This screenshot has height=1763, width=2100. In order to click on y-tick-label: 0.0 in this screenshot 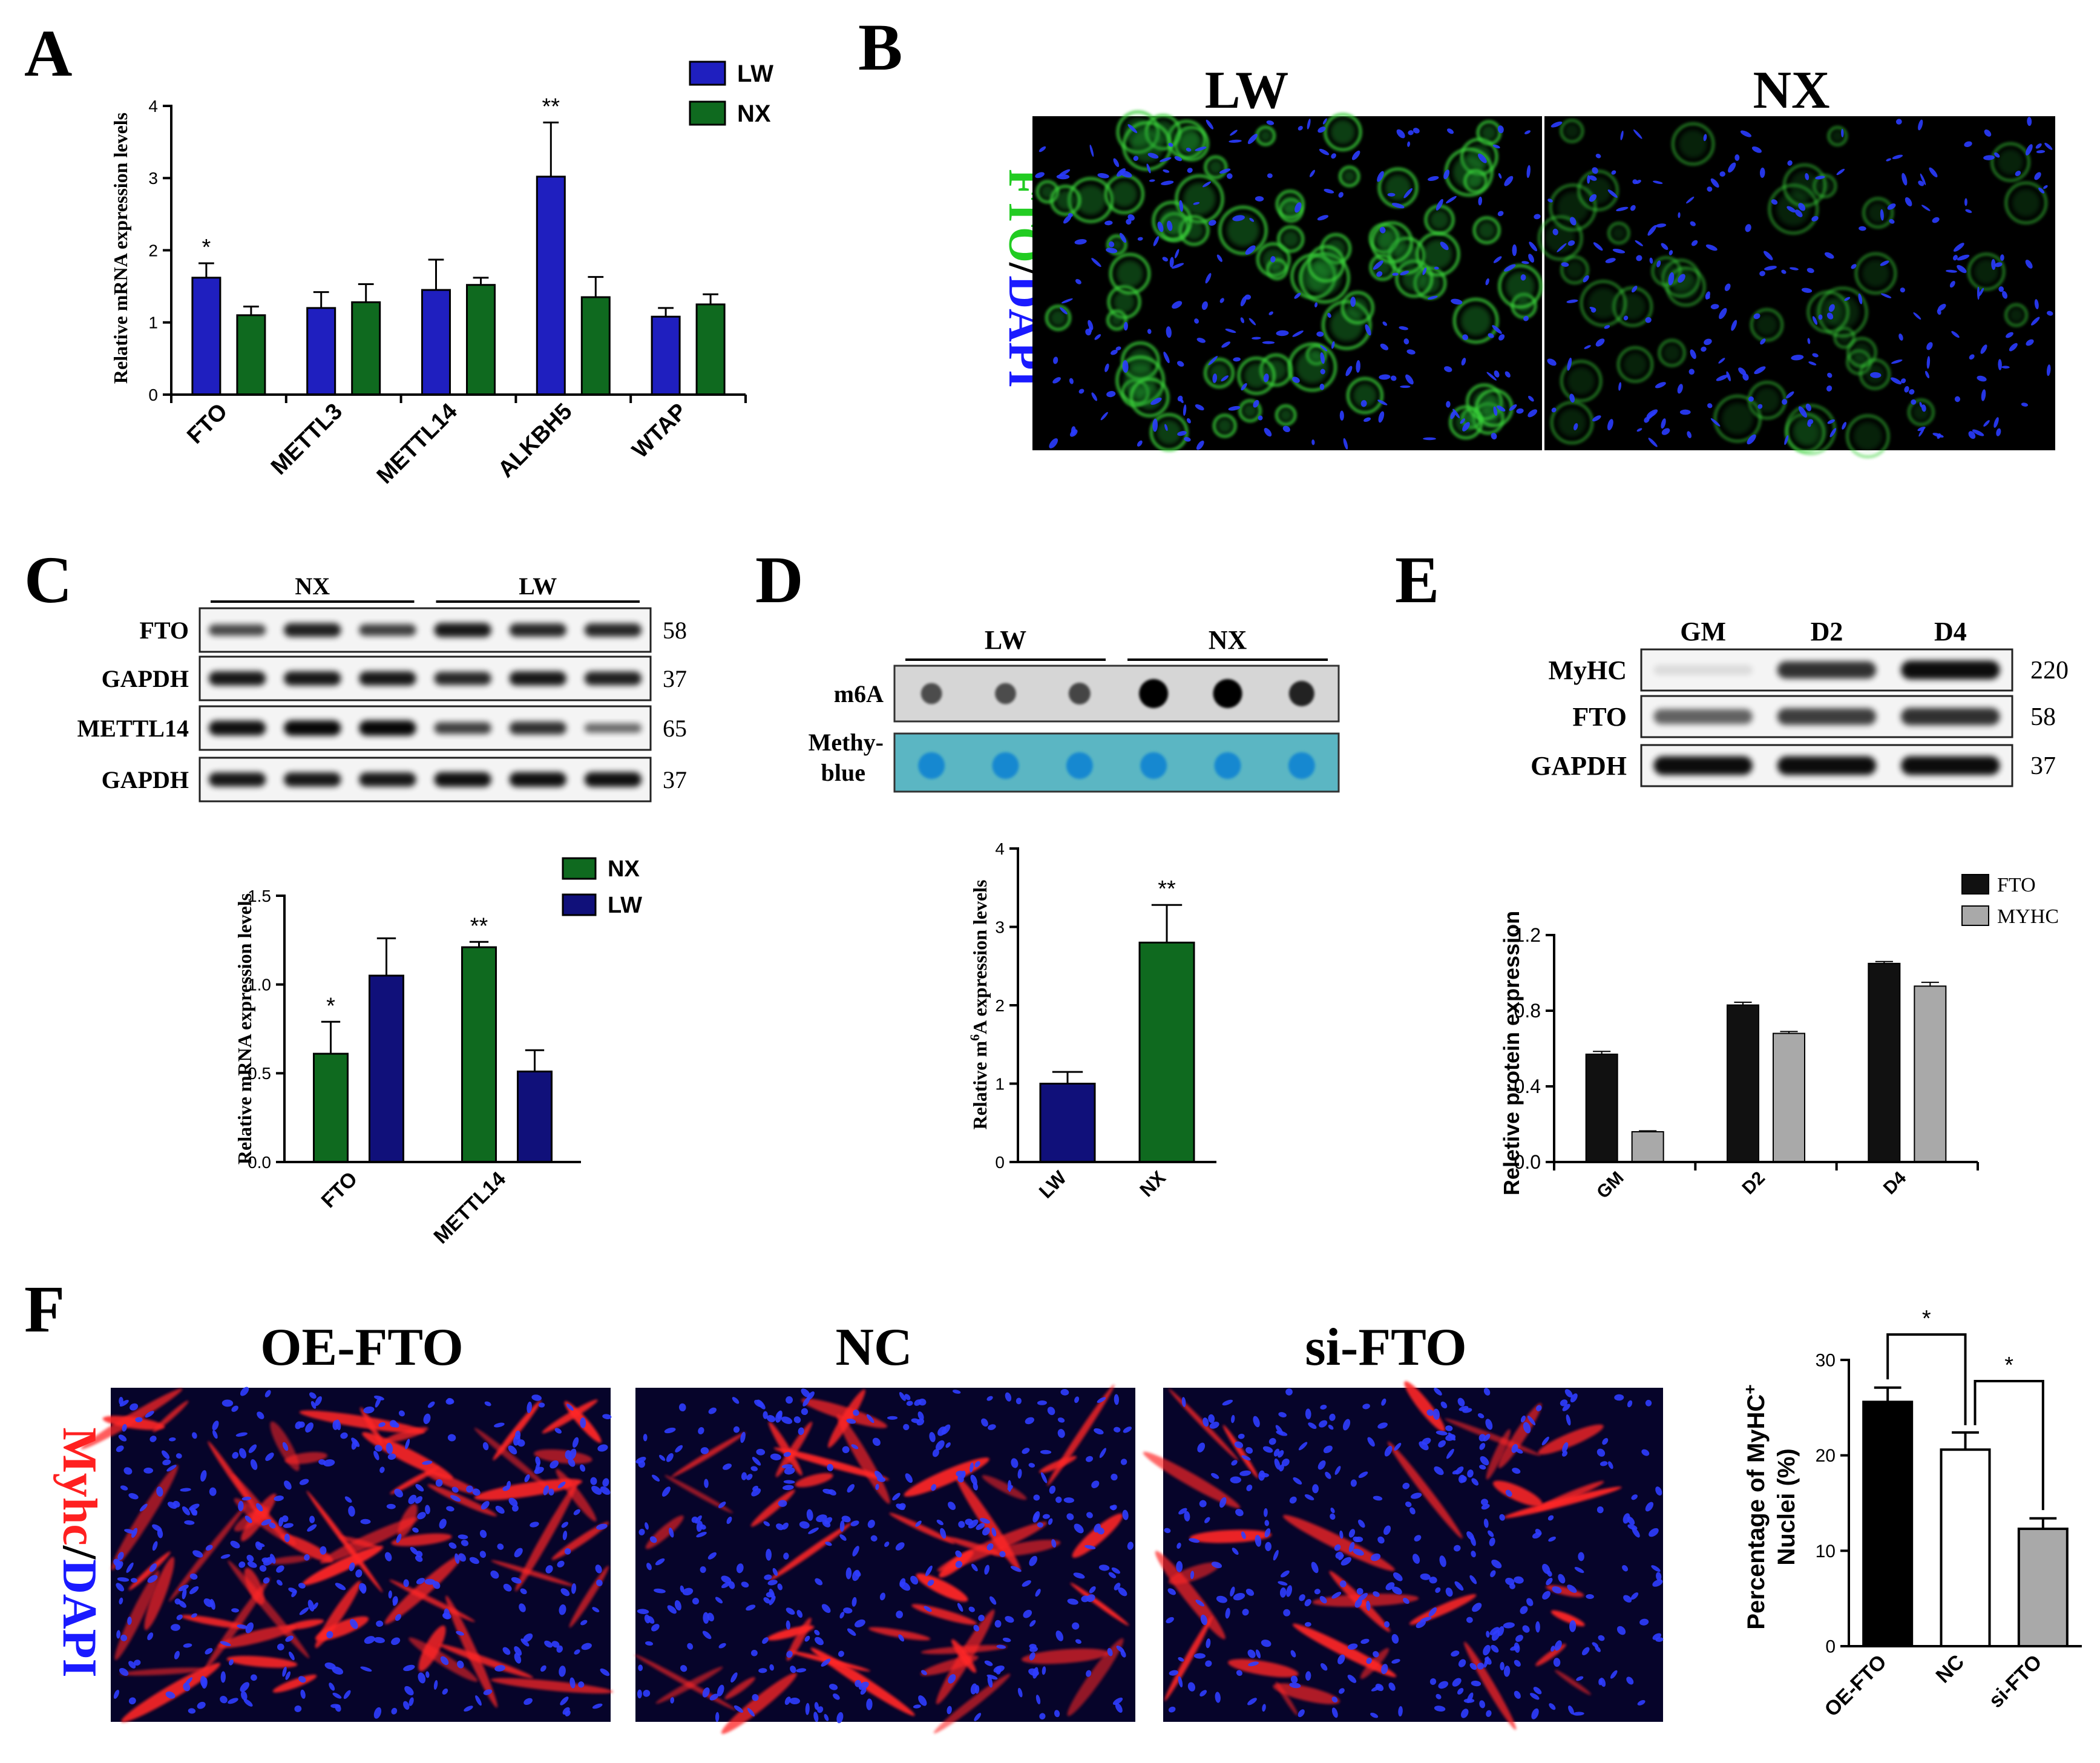, I will do `click(1527, 1162)`.